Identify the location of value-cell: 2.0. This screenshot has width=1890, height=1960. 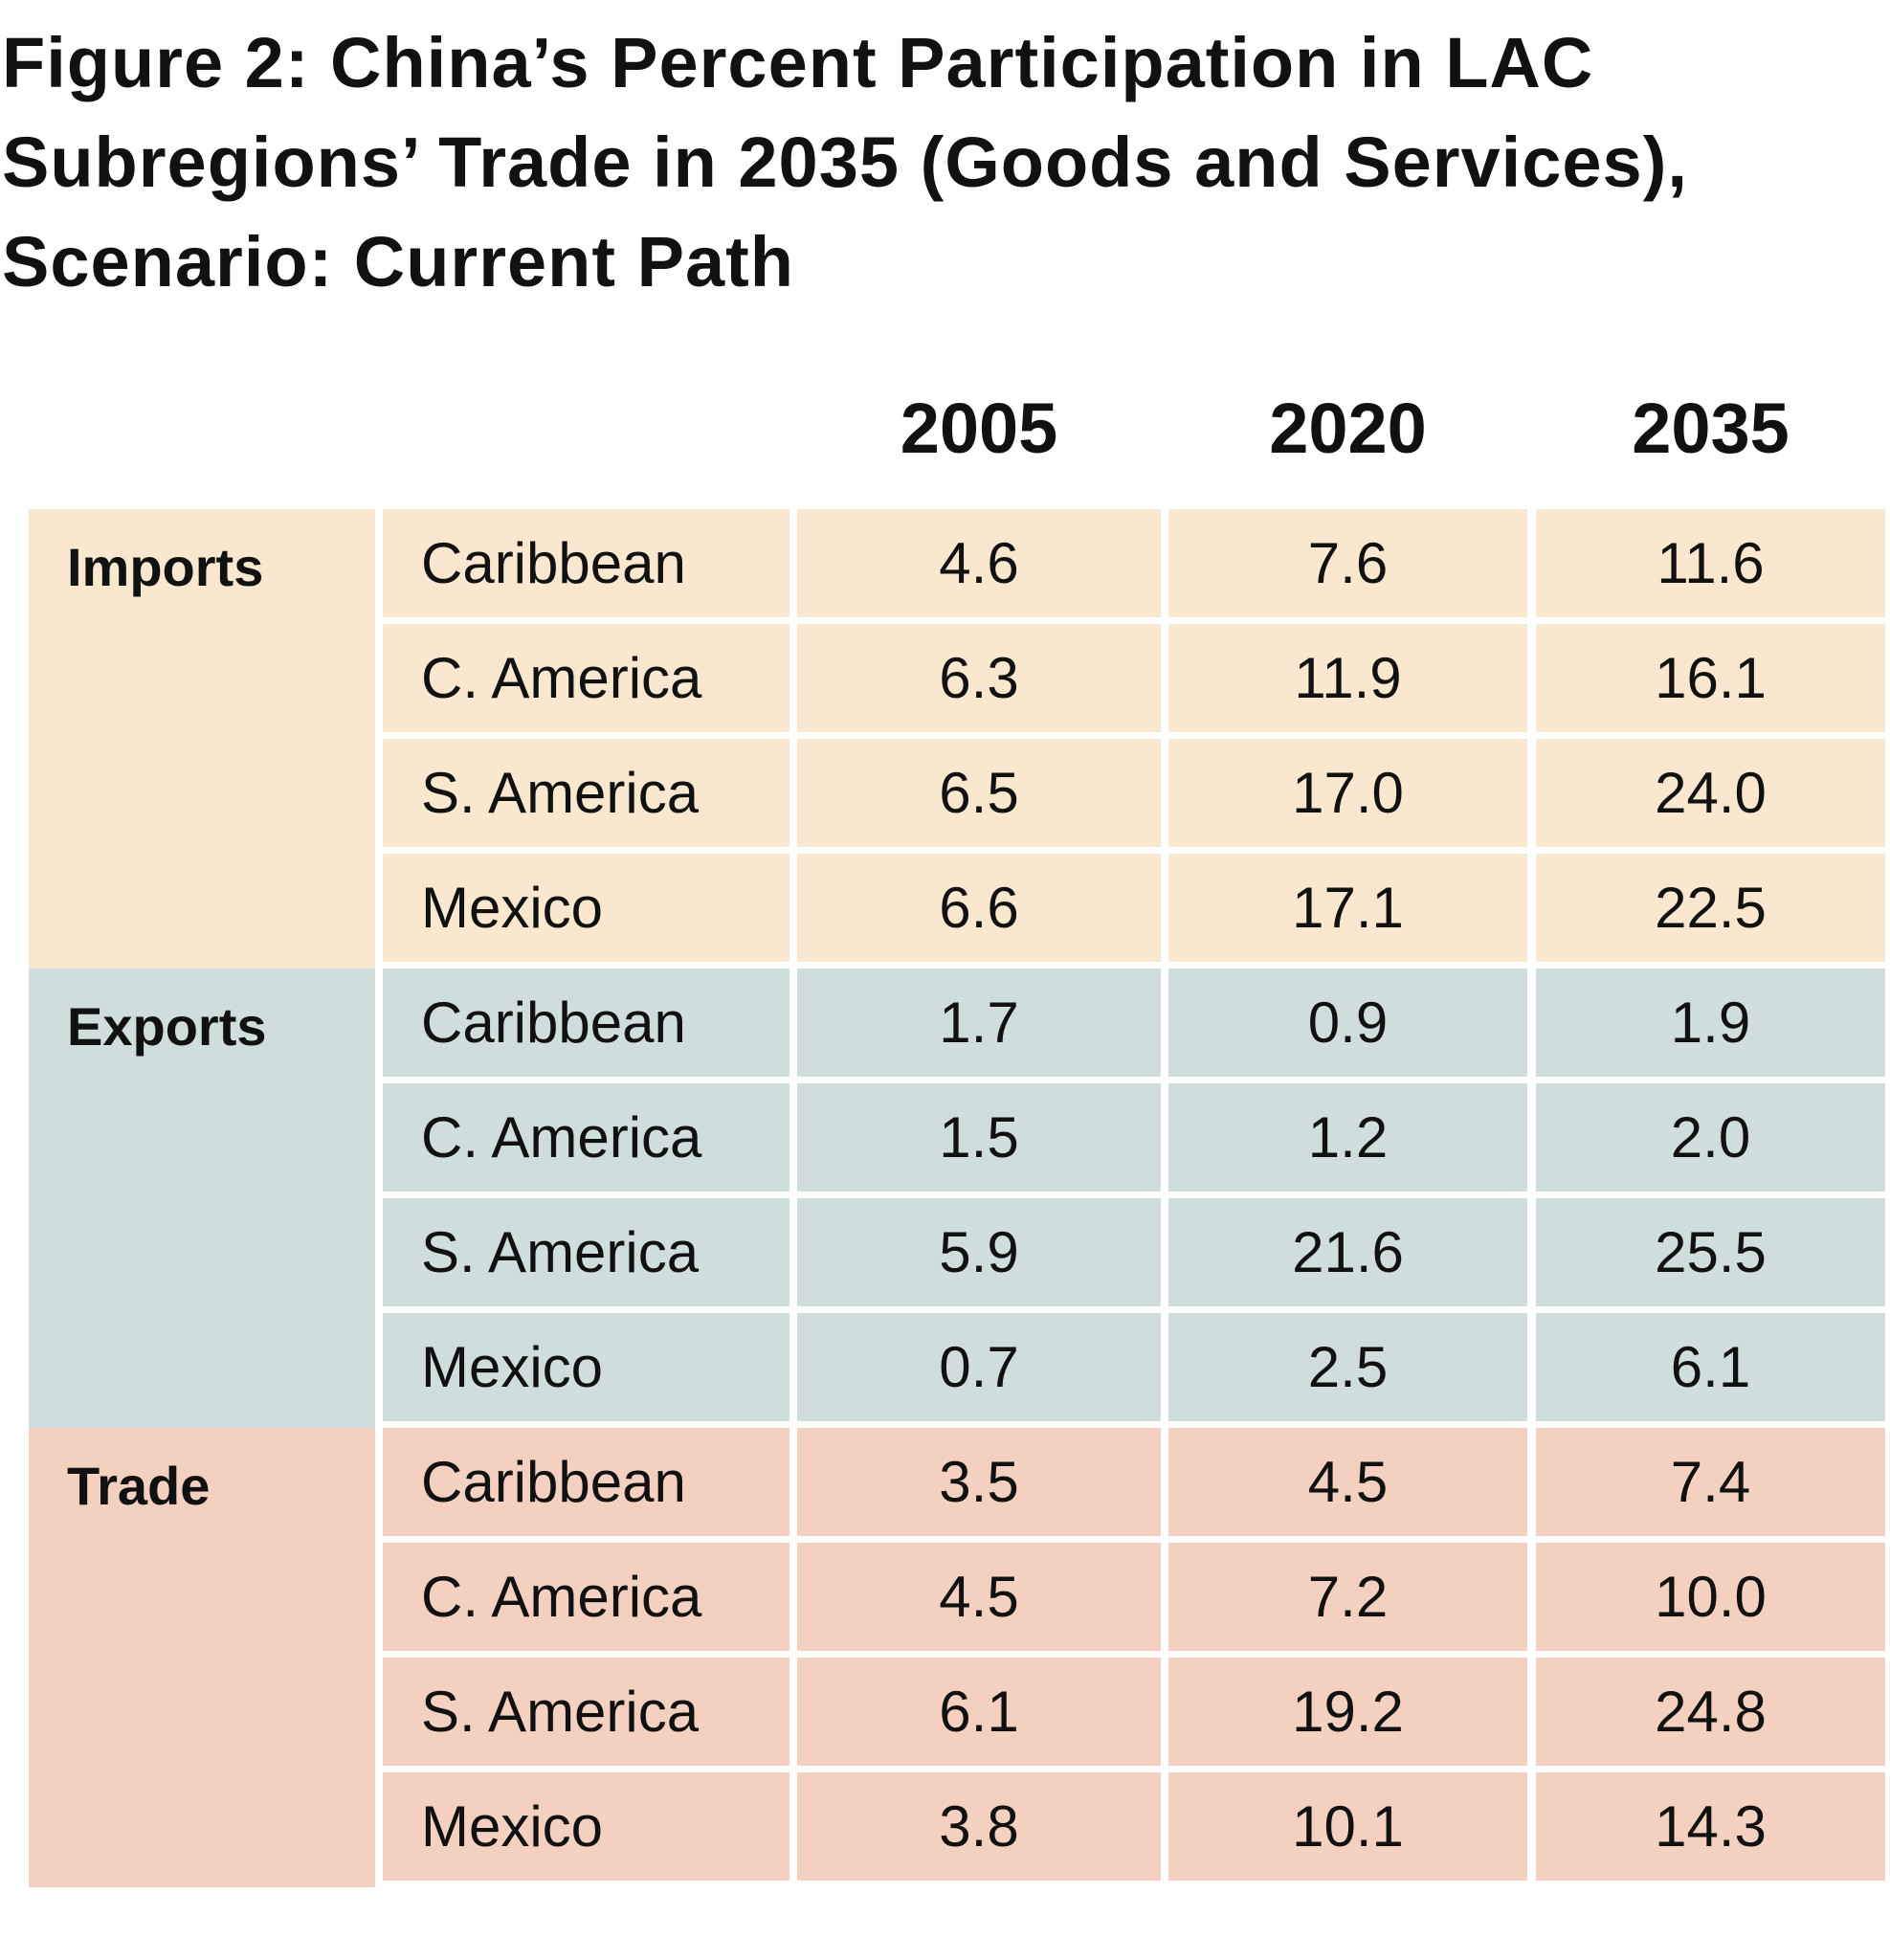
(1710, 1137).